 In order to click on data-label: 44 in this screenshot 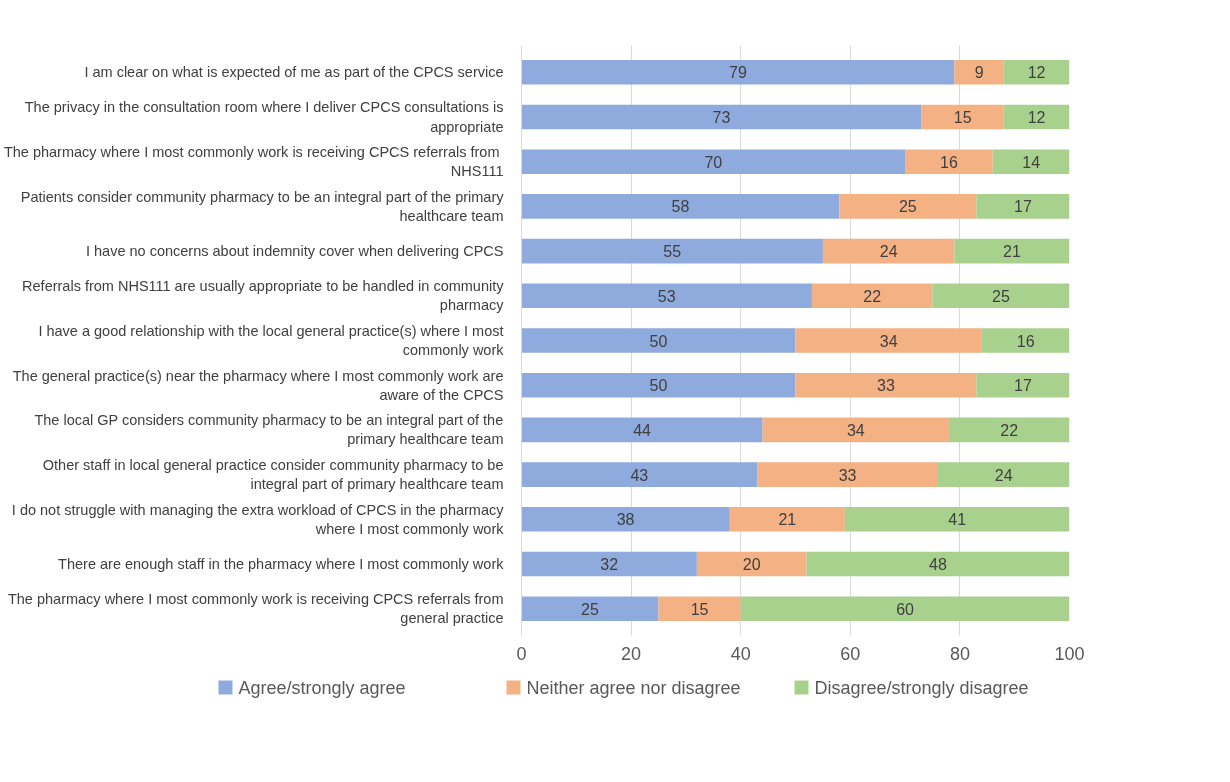, I will do `click(642, 430)`.